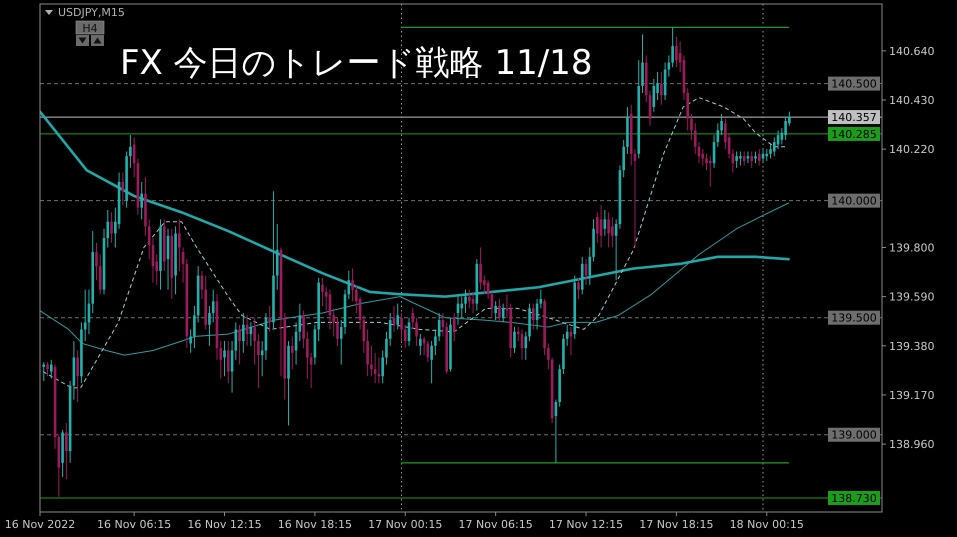  I want to click on y-tick-label: 139.590, so click(911, 297).